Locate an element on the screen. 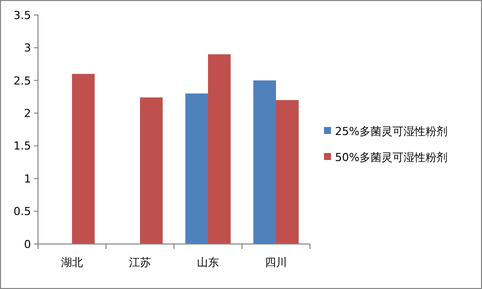 Image resolution: width=482 pixels, height=289 pixels. x-tick-label: 四川 is located at coordinates (276, 262).